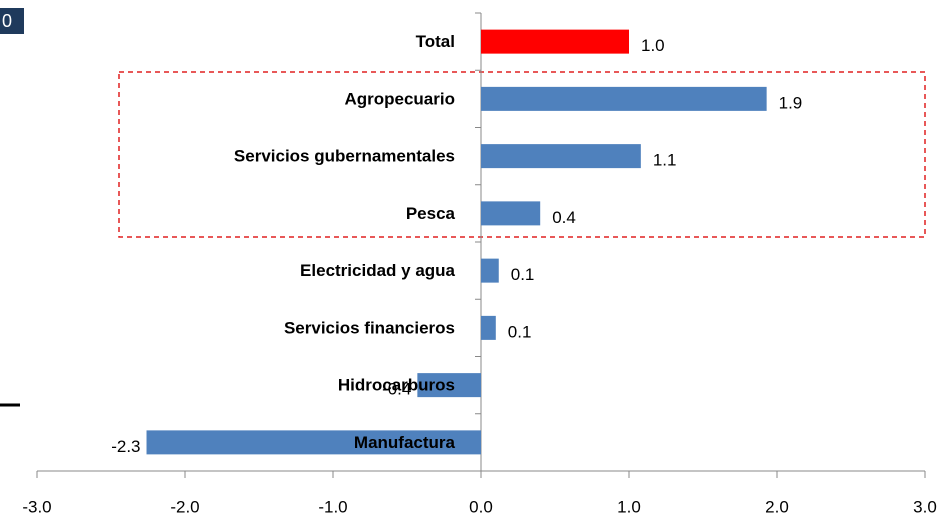 This screenshot has height=525, width=945. Describe the element at coordinates (777, 506) in the screenshot. I see `x-tick-label: 2.0` at that location.